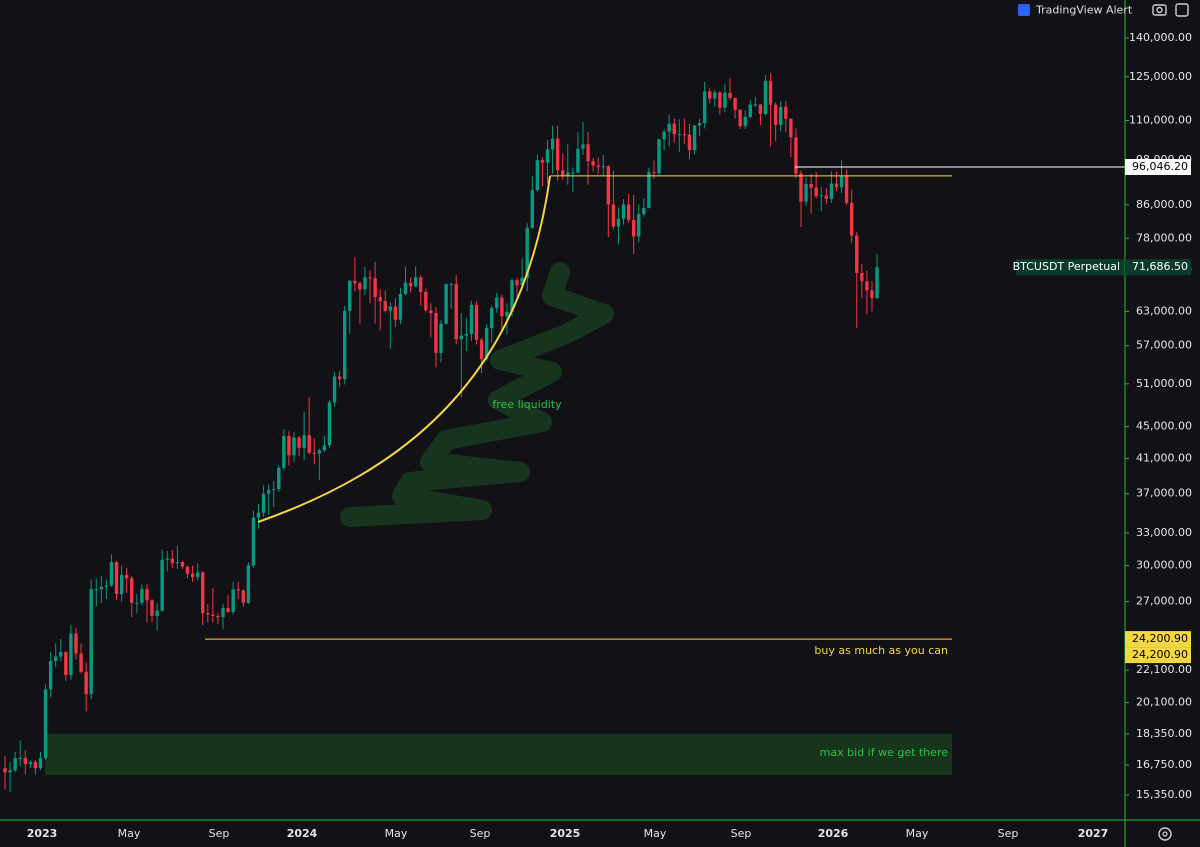 This screenshot has height=847, width=1200. What do you see at coordinates (1103, 422) in the screenshot?
I see `toolbar: TradingView Alert` at bounding box center [1103, 422].